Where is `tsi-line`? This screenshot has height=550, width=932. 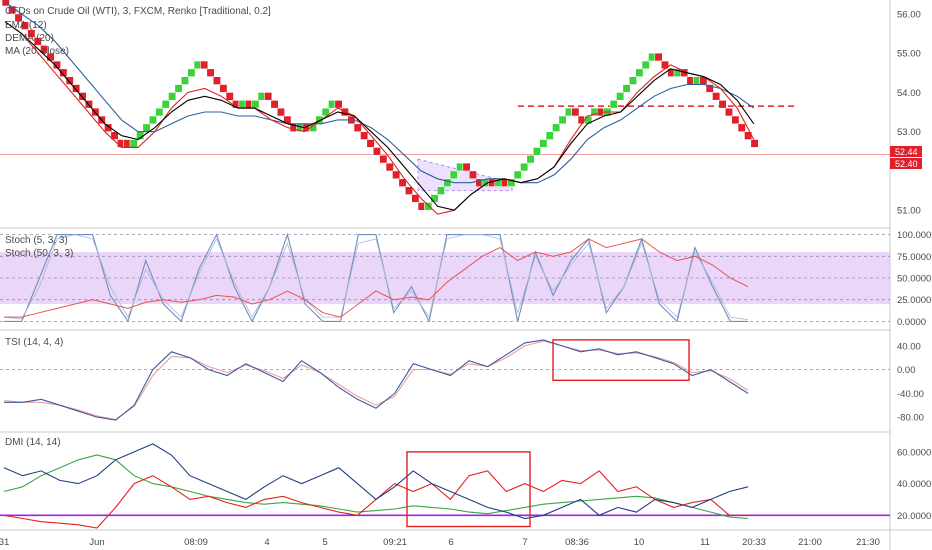 tsi-line is located at coordinates (376, 380).